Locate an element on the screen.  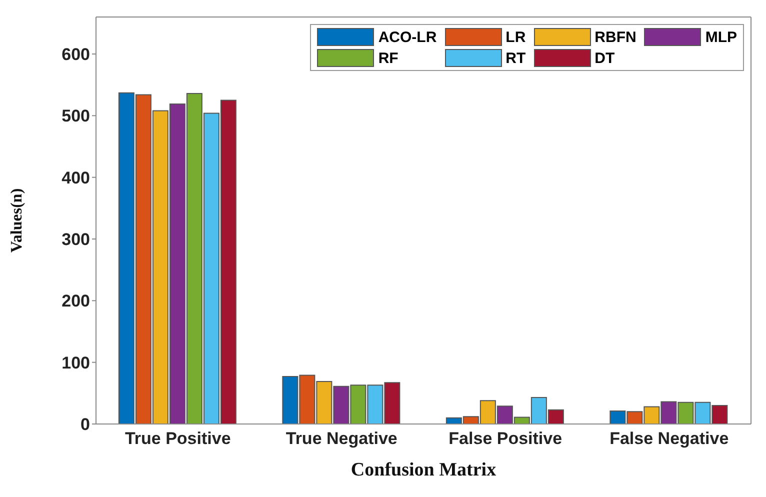
legend-label: MLP is located at coordinates (721, 37).